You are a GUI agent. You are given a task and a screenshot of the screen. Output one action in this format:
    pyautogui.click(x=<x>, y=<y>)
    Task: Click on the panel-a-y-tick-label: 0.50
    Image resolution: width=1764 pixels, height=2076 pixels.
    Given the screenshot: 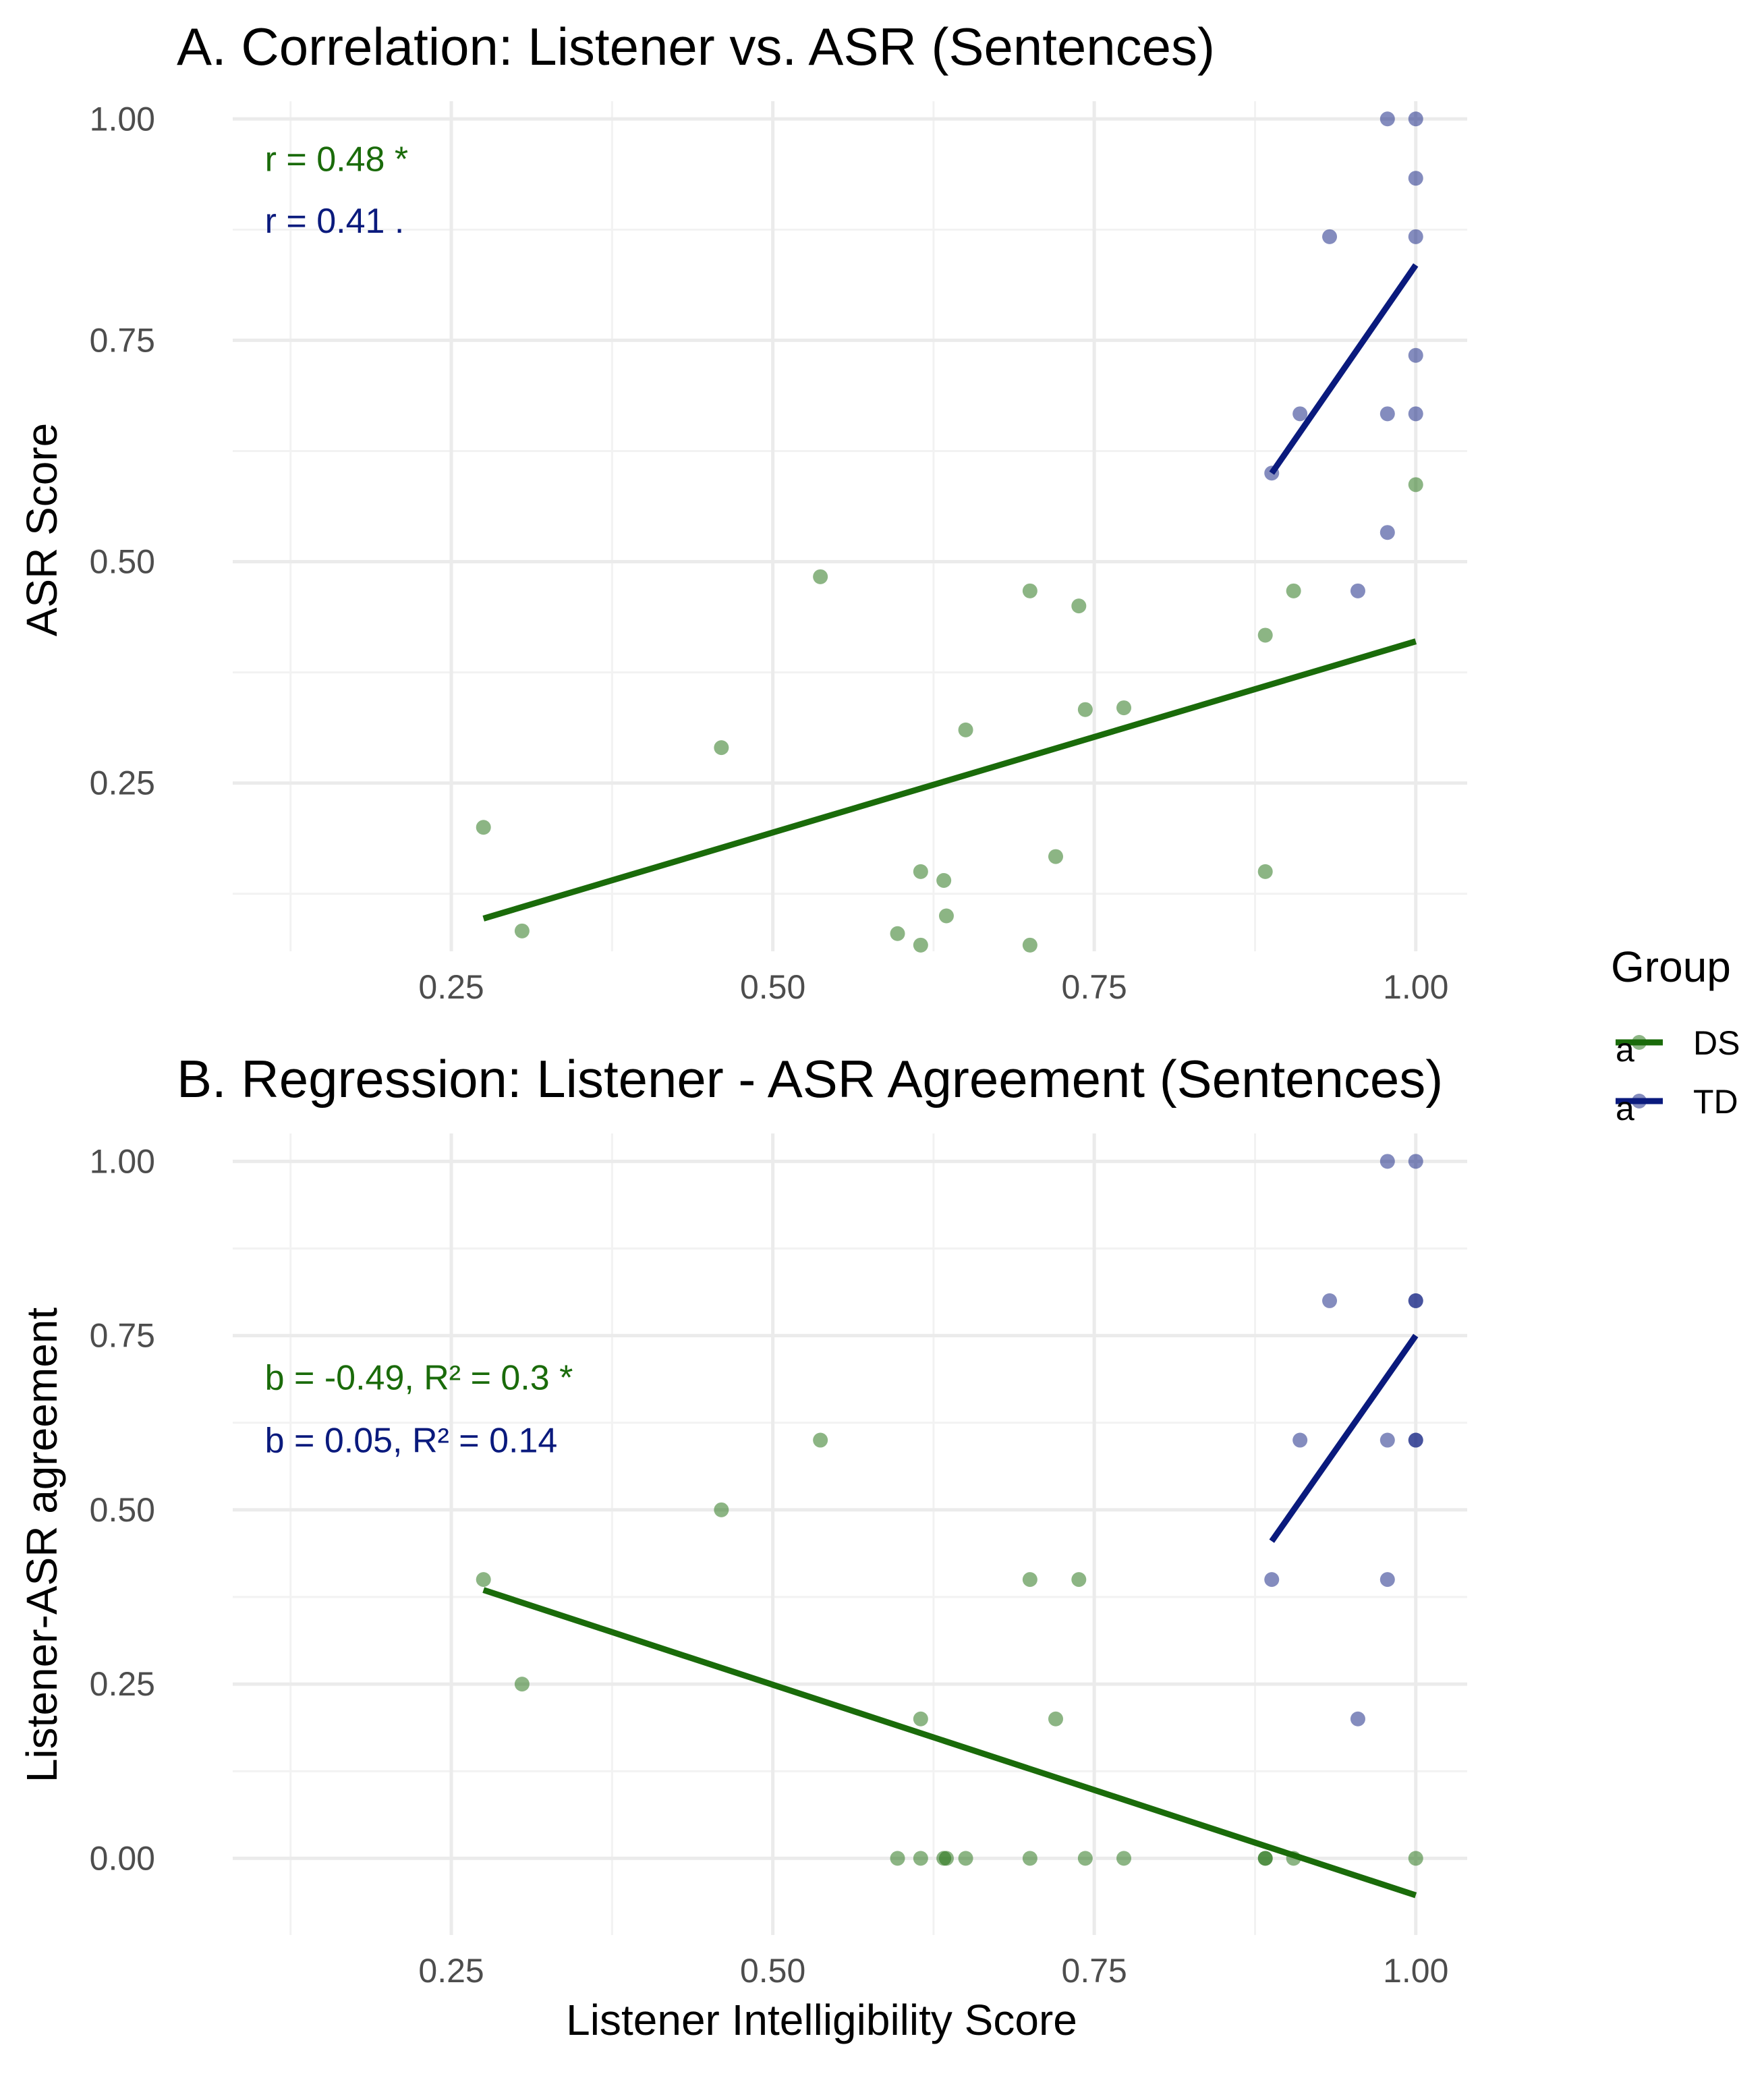 What is the action you would take?
    pyautogui.click(x=122, y=562)
    